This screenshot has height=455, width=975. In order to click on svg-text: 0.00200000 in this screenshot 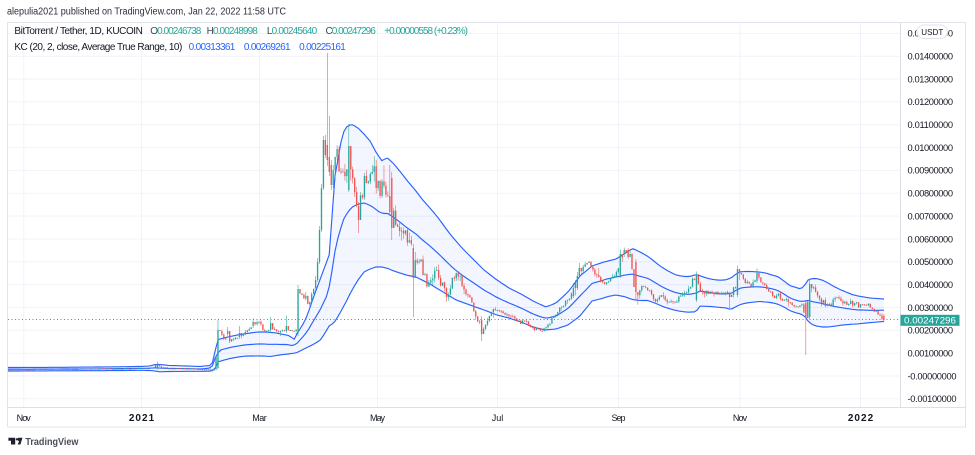, I will do `click(931, 331)`.